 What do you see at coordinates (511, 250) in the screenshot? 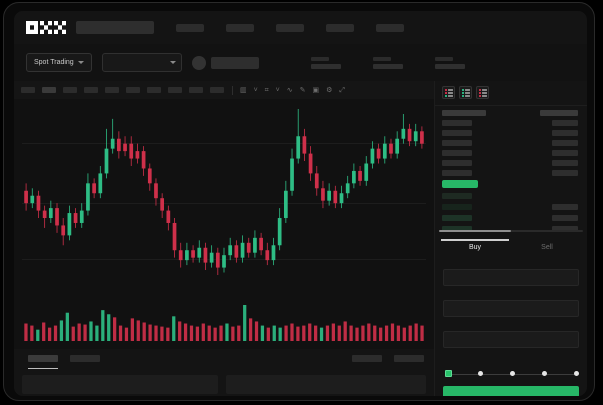
I see `trade-form-tabs: Buy Sell` at bounding box center [511, 250].